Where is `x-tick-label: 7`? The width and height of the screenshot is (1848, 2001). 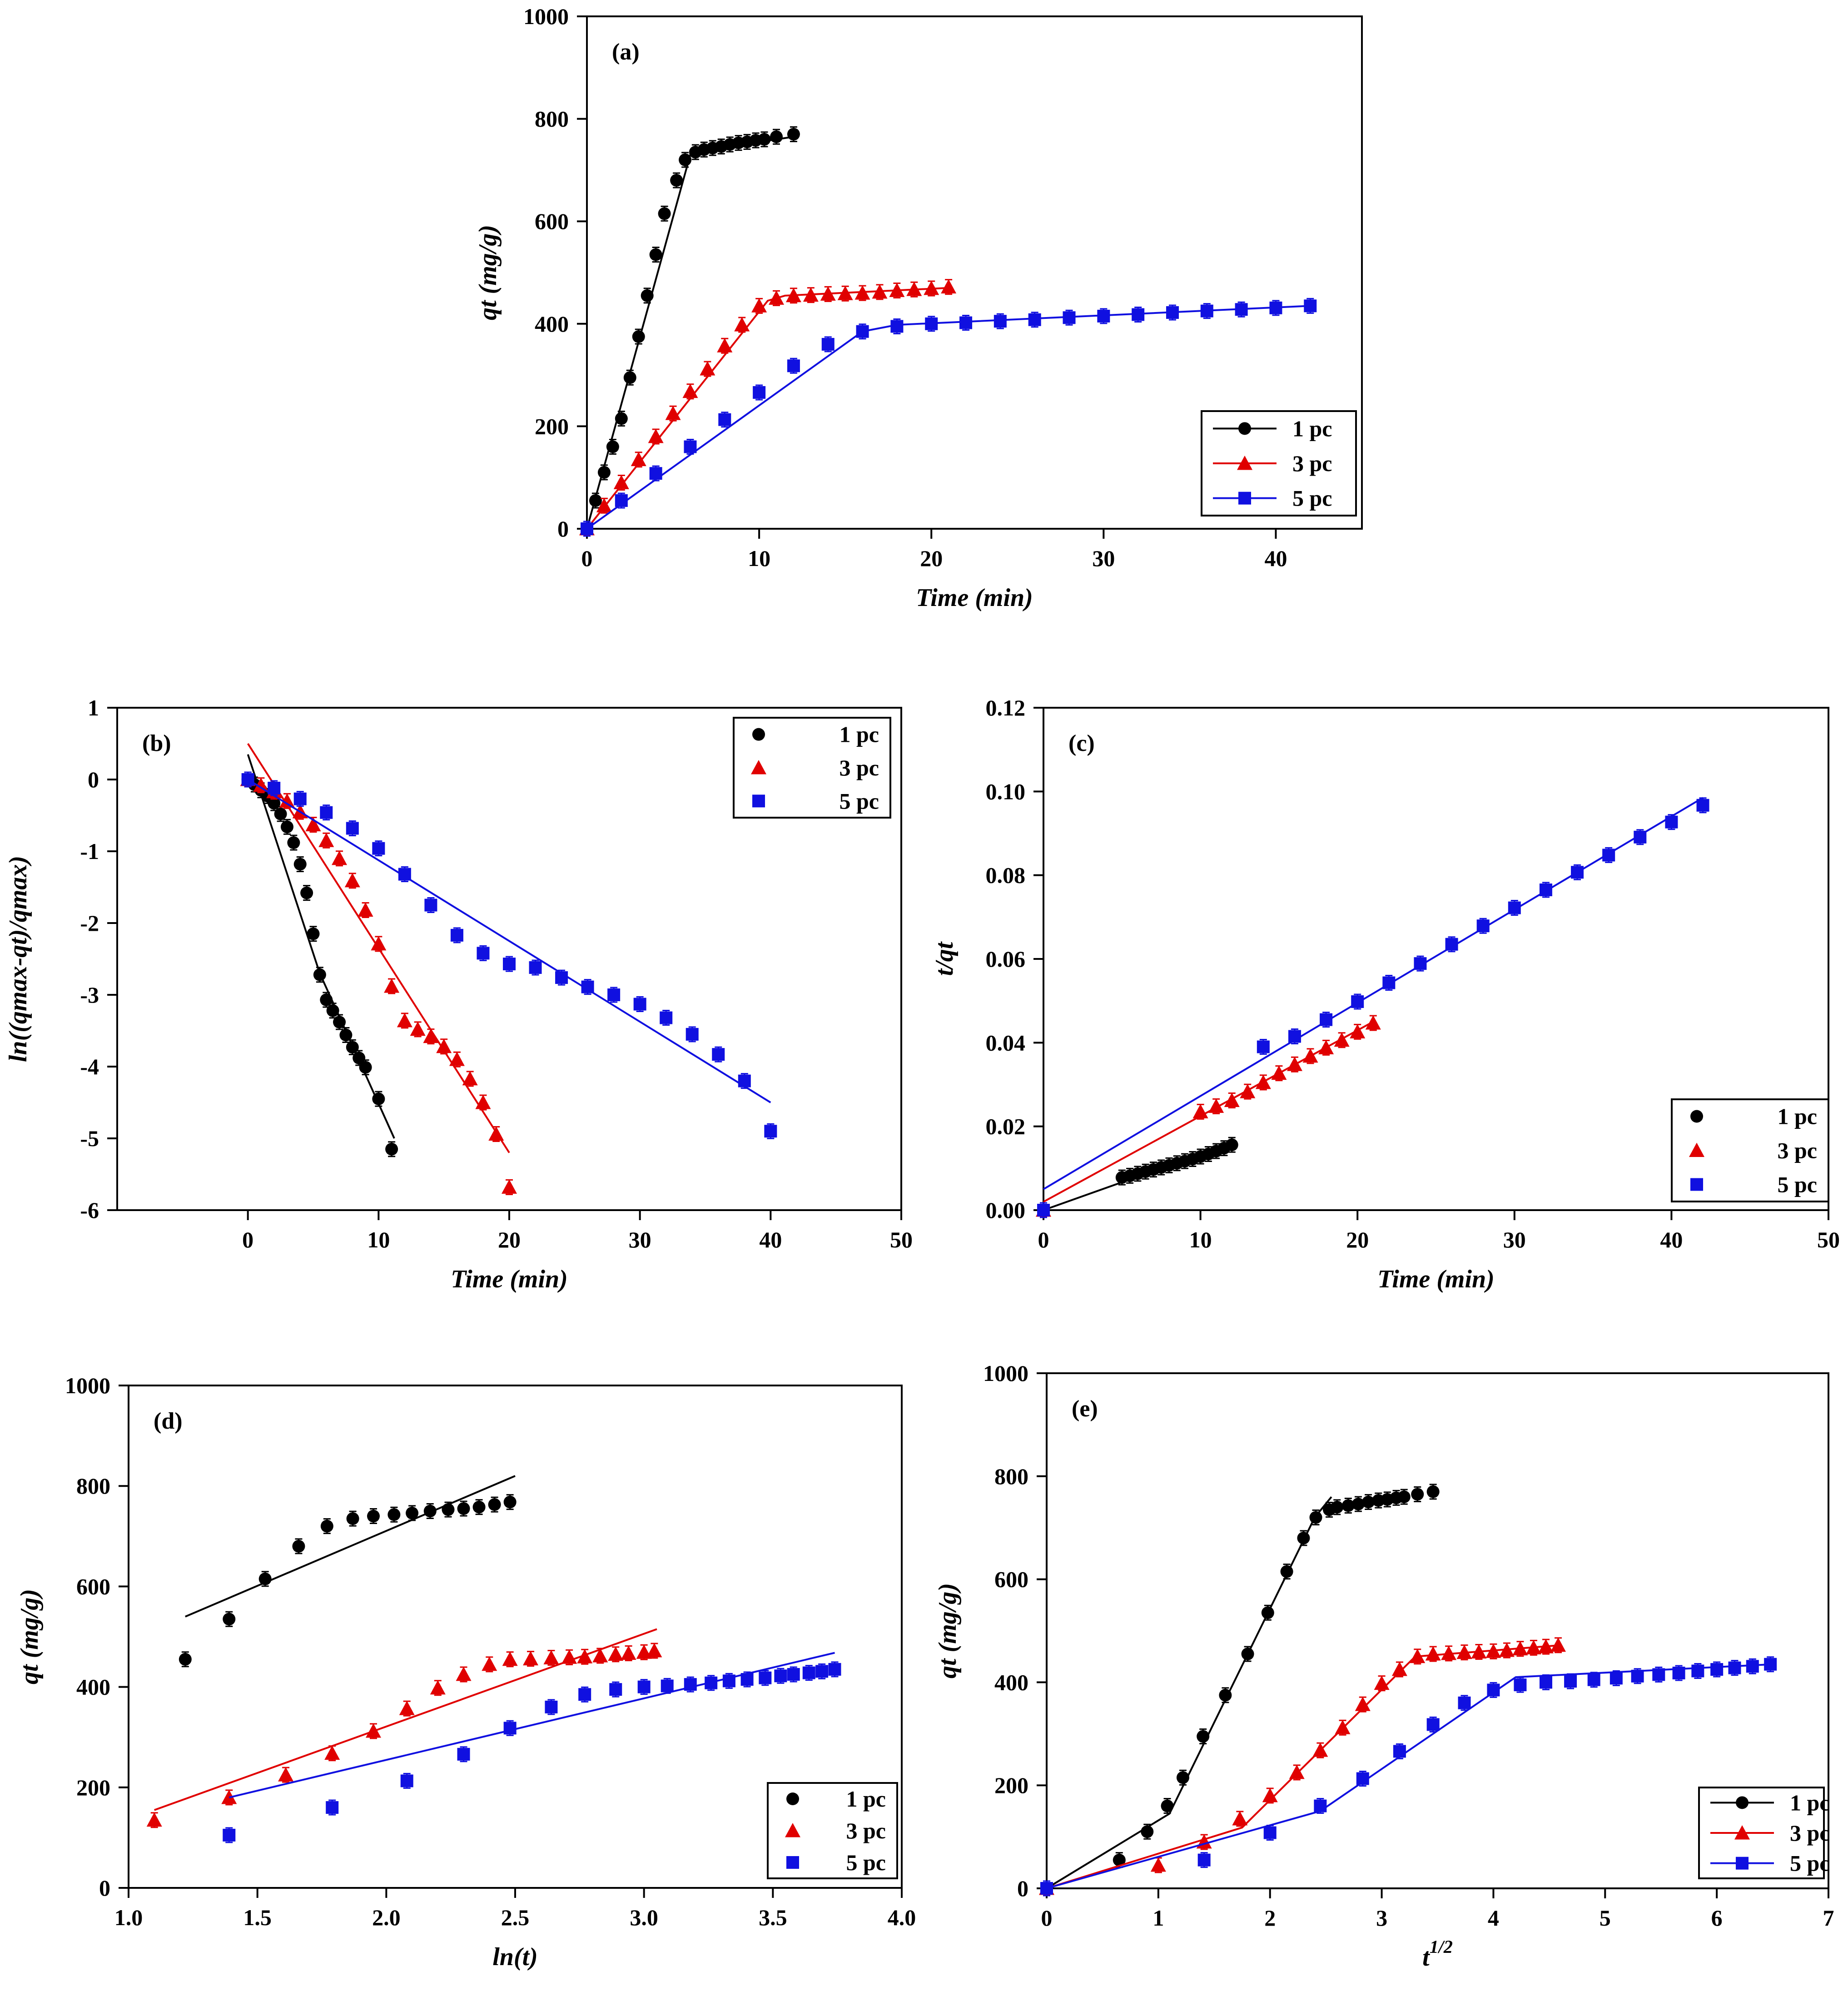
x-tick-label: 7 is located at coordinates (1828, 1918).